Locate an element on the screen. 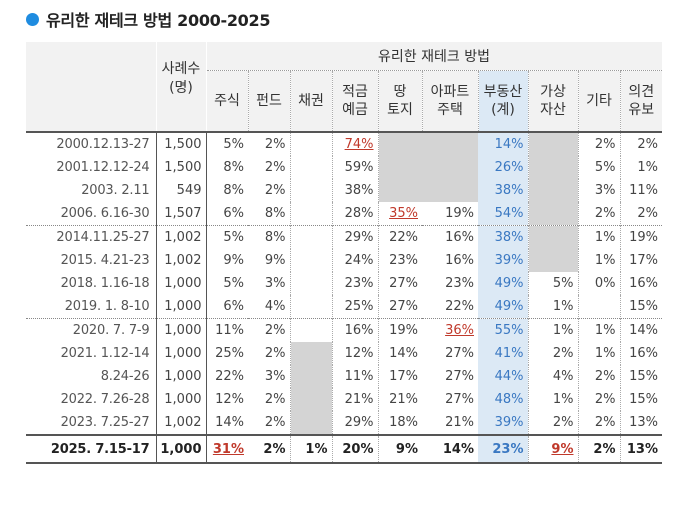  column-header-line1: 적금 is located at coordinates (355, 92).